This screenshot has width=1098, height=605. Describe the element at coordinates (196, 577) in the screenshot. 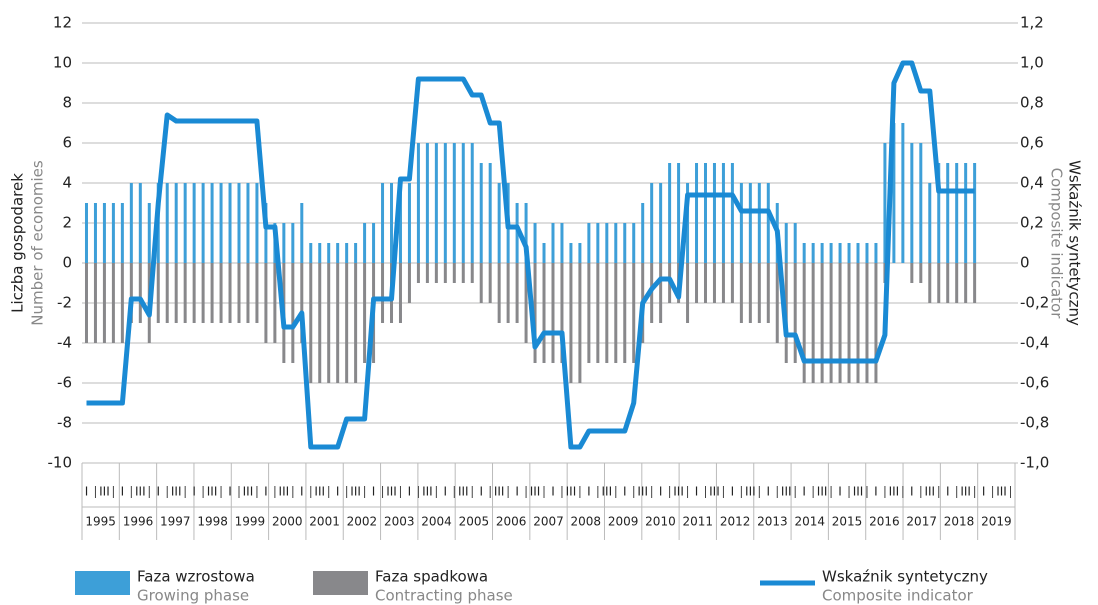

I see `legend-label: Faza wzrostowa` at that location.